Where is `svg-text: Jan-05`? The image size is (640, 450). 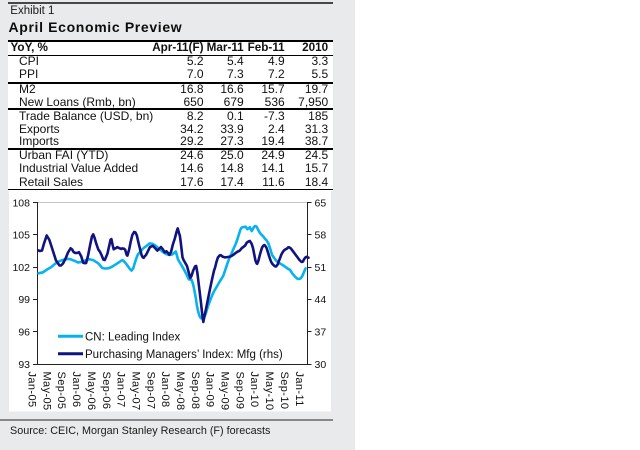 svg-text: Jan-05 is located at coordinates (32, 390).